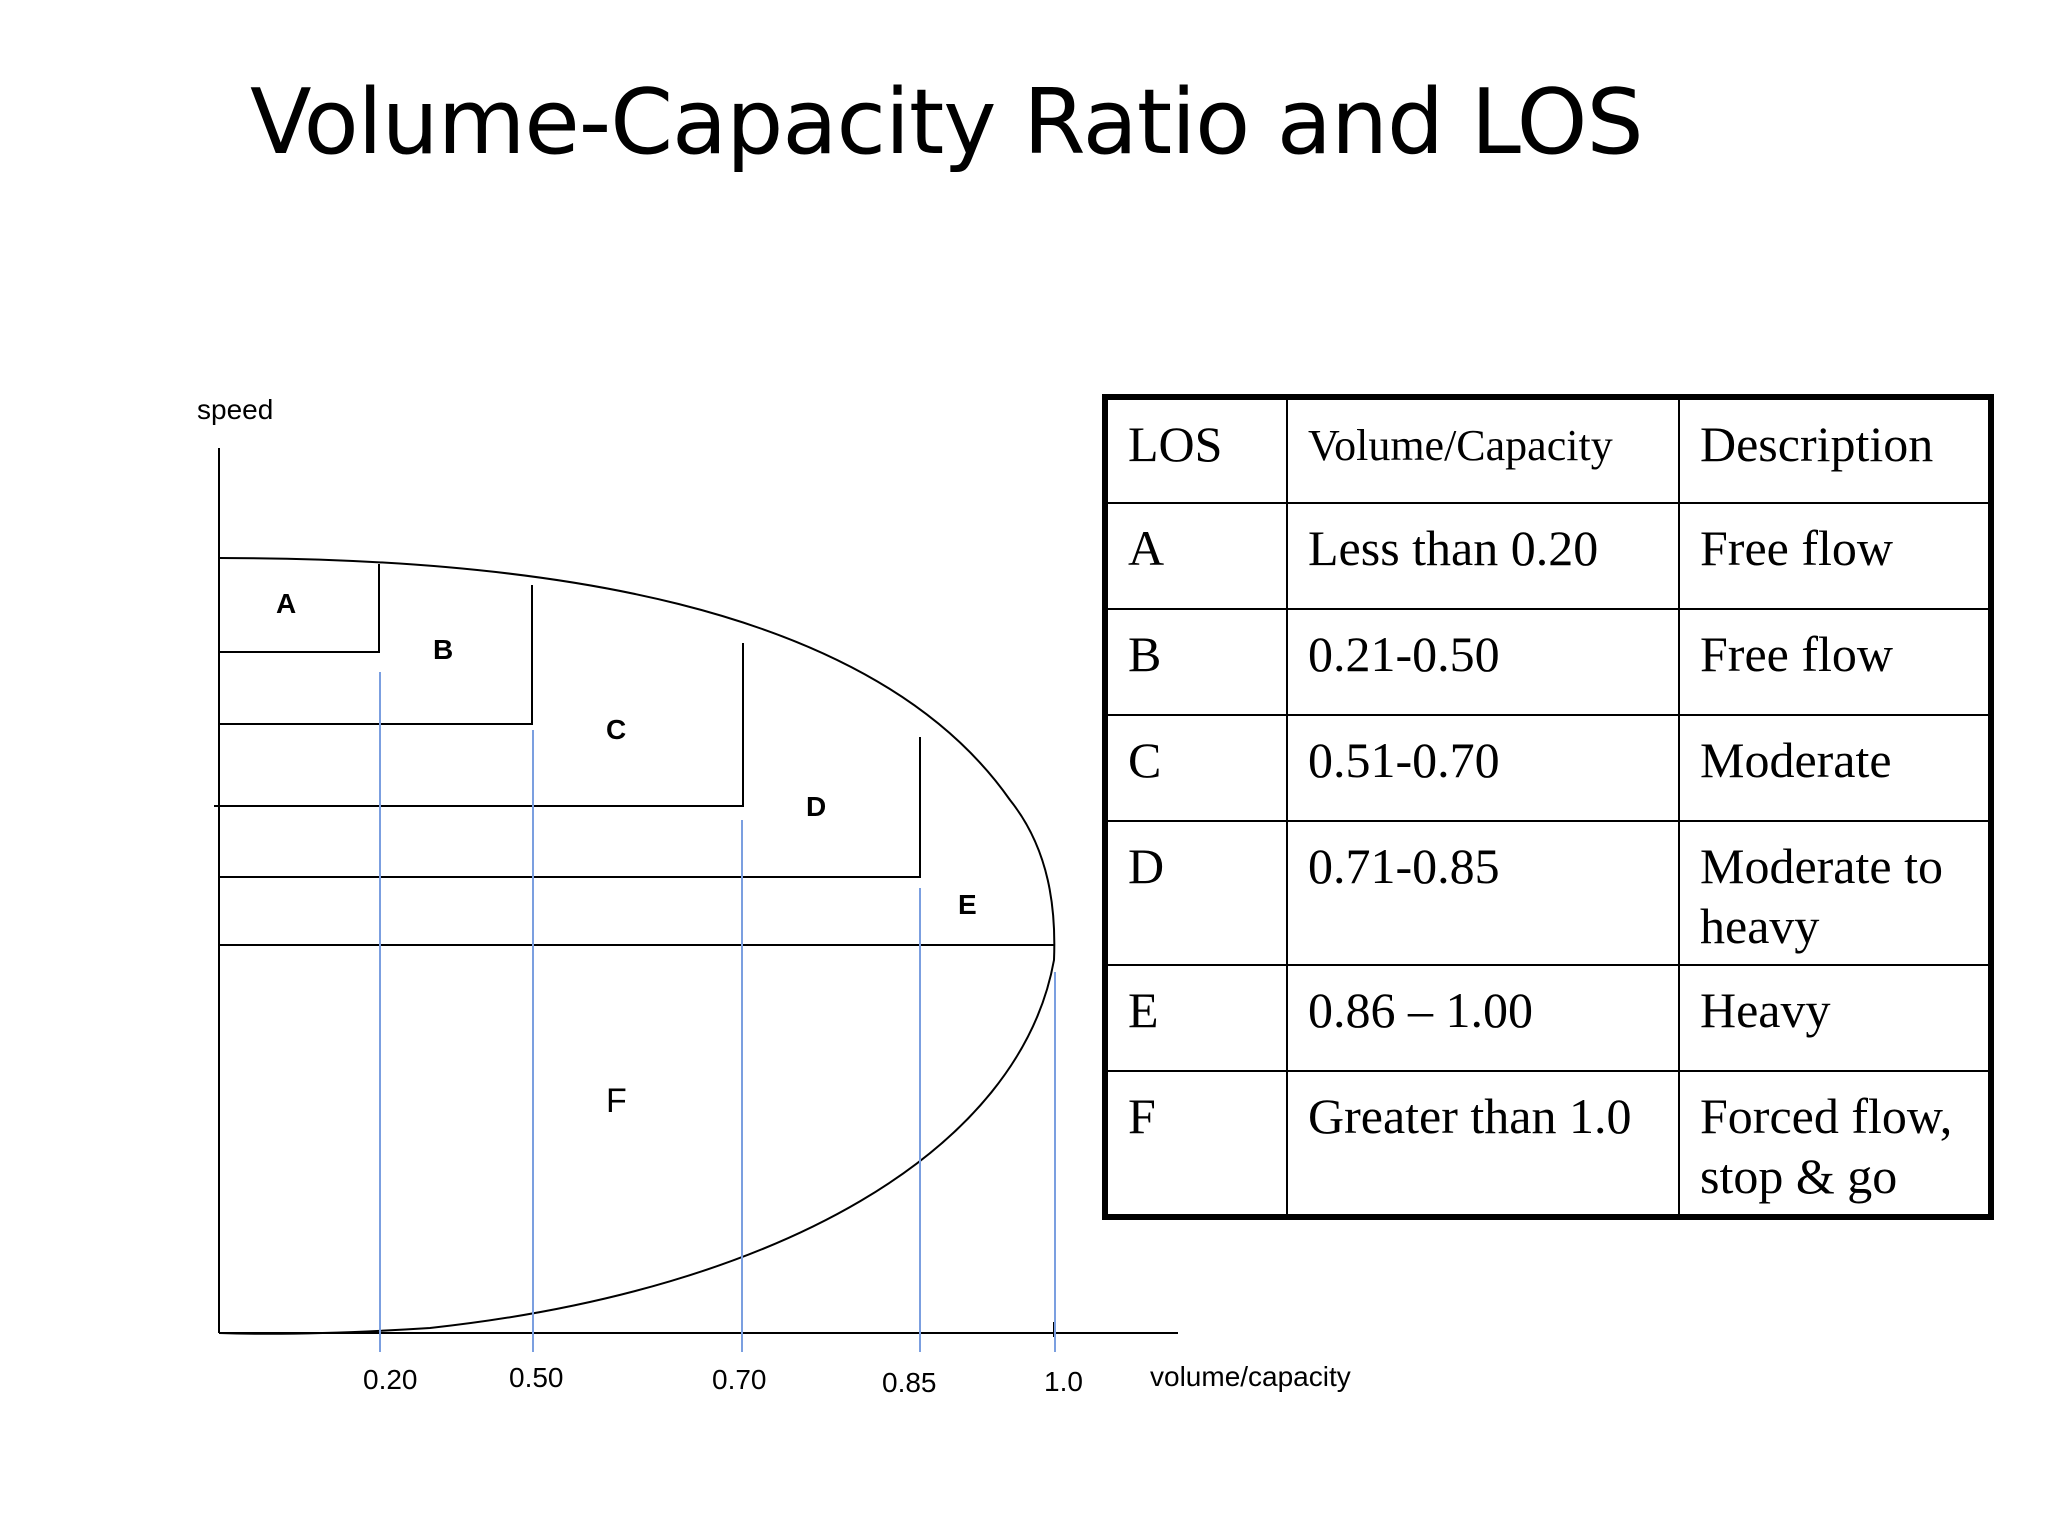  What do you see at coordinates (570, 807) in the screenshot?
I see `region-d-boundary` at bounding box center [570, 807].